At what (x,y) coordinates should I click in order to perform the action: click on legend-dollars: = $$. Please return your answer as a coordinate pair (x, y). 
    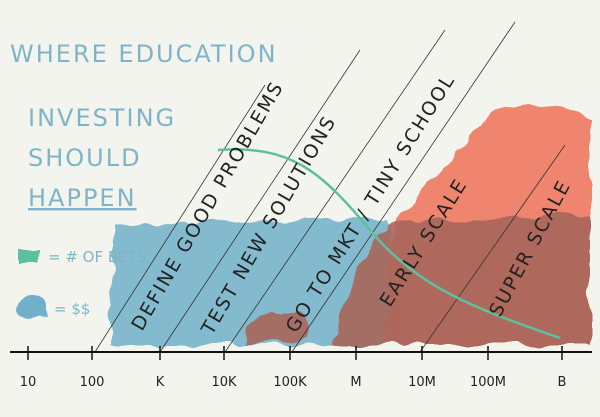
    Looking at the image, I should click on (72, 309).